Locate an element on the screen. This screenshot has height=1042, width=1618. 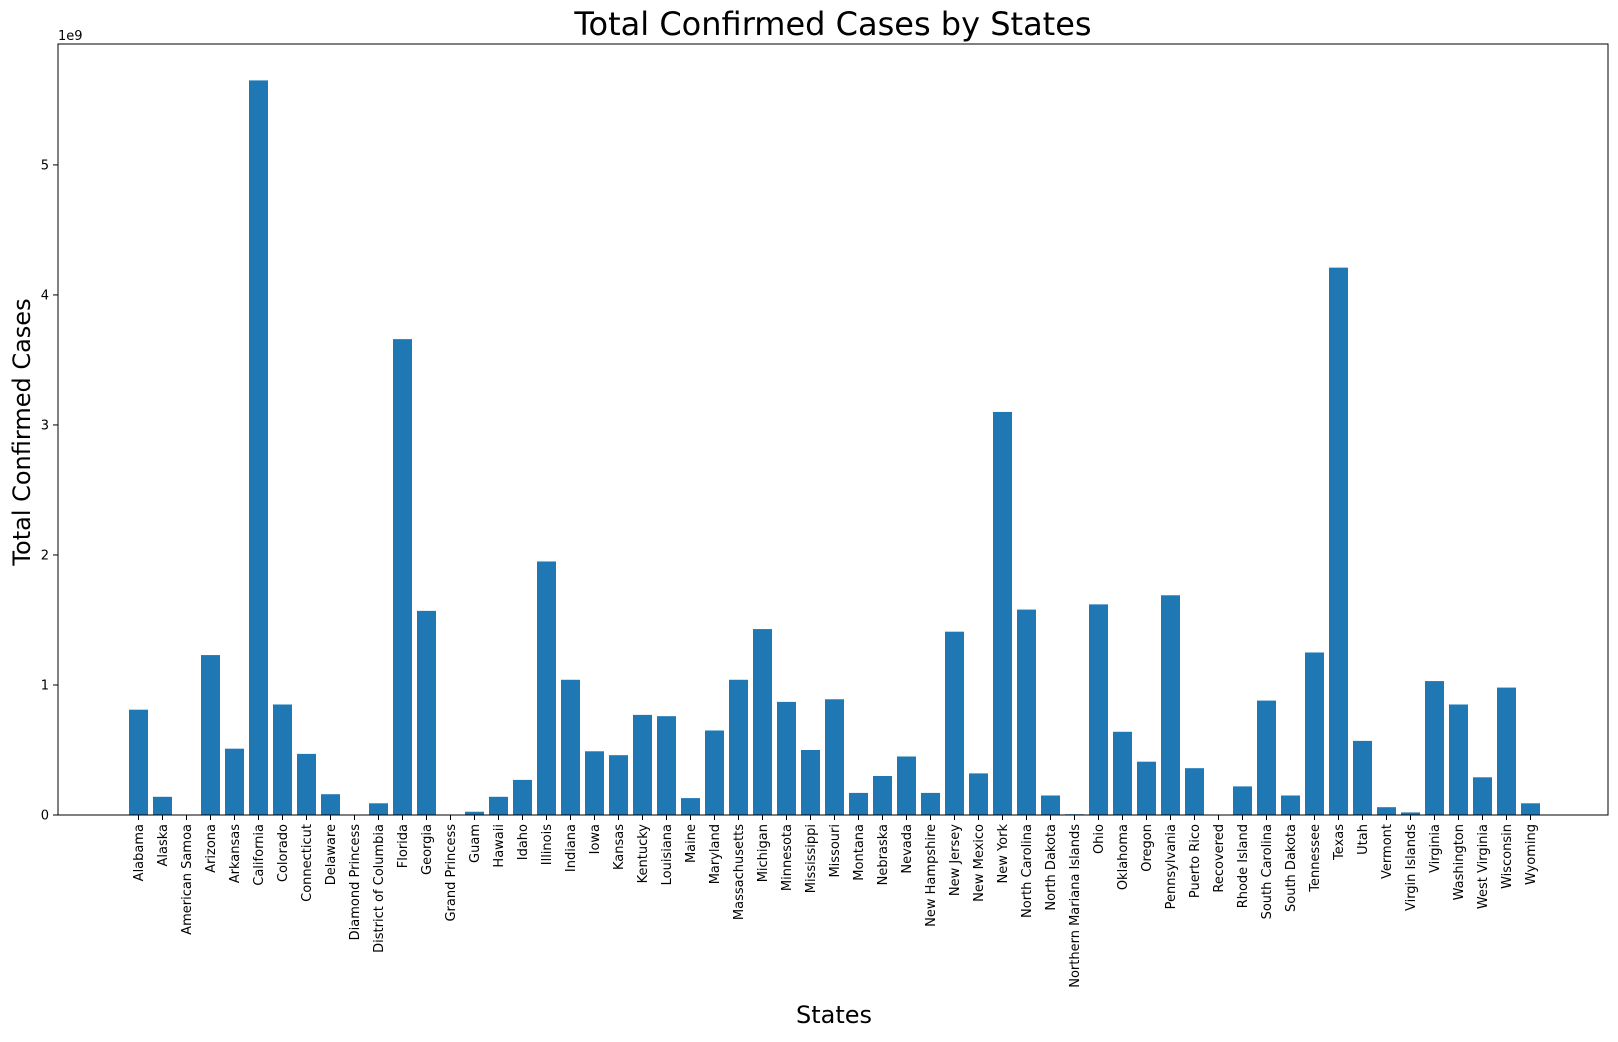
bar-louisiana is located at coordinates (666, 765).